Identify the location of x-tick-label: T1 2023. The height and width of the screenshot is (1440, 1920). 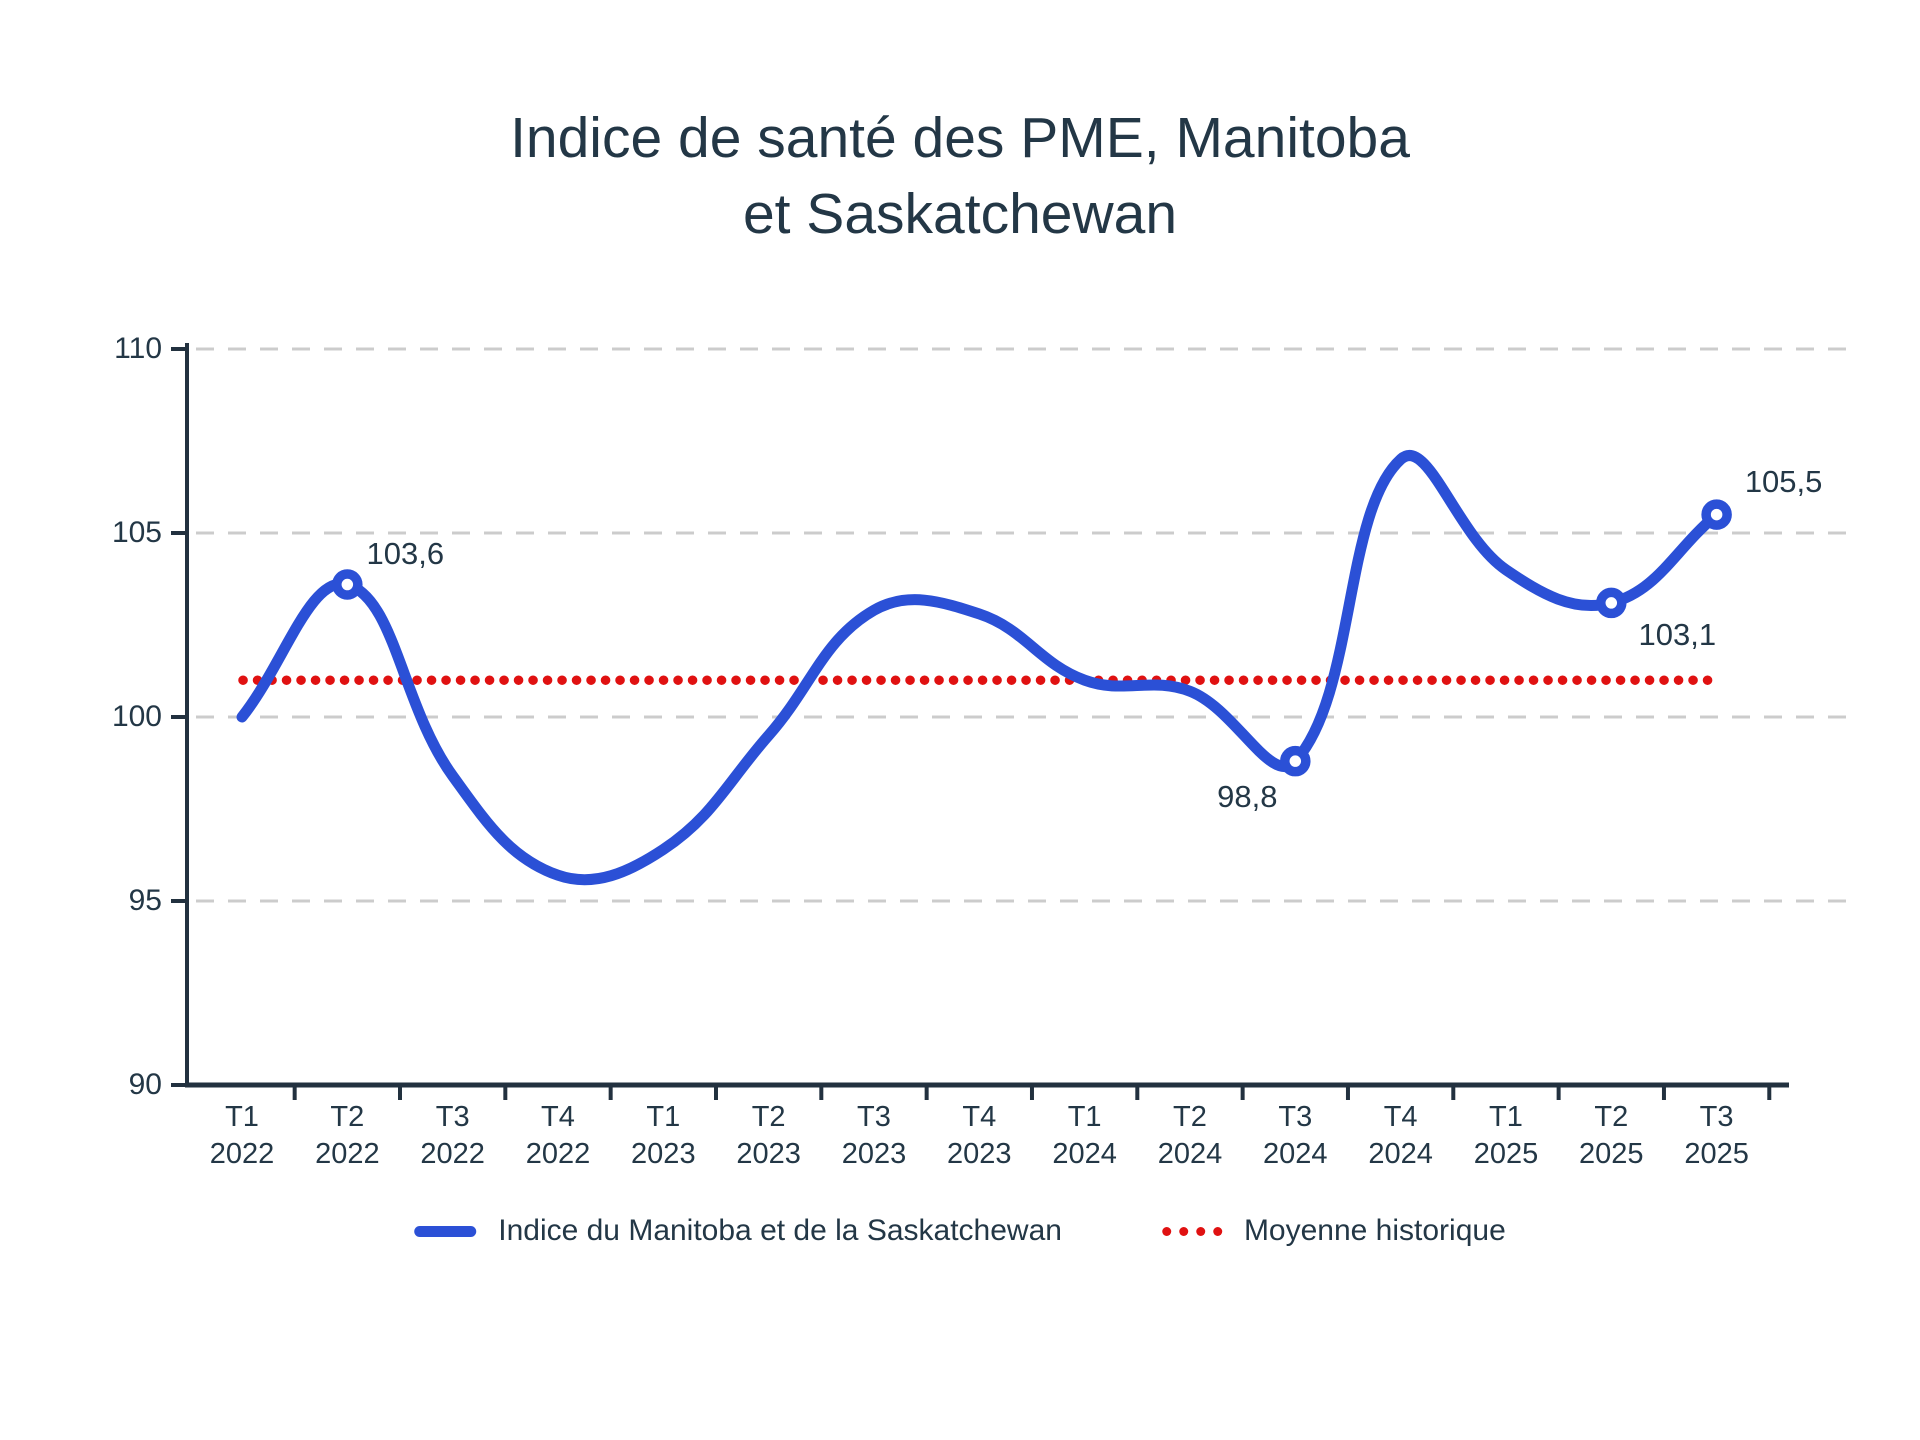
(663, 1135).